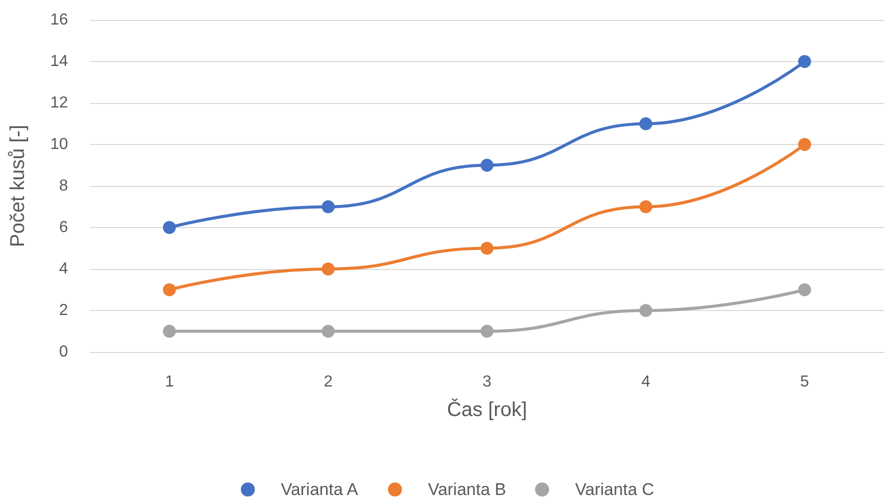 This screenshot has width=888, height=503. What do you see at coordinates (59, 20) in the screenshot?
I see `y-tick-label: 16` at bounding box center [59, 20].